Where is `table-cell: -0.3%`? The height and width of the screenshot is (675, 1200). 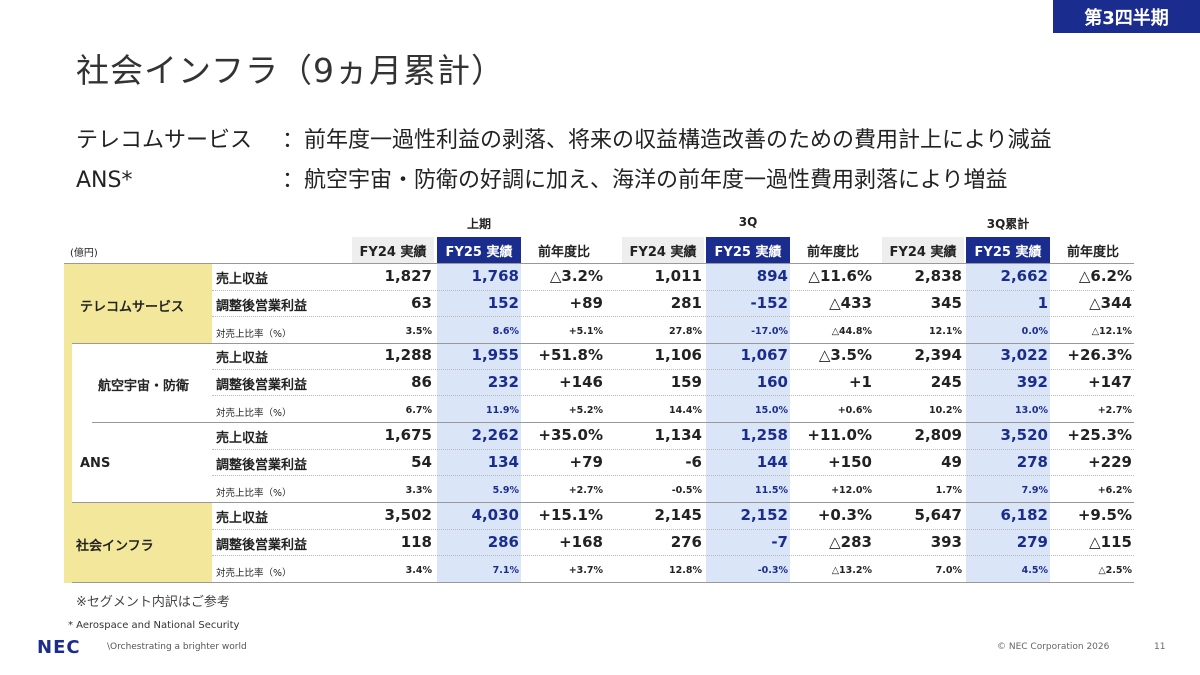
table-cell: -0.3% is located at coordinates (772, 570).